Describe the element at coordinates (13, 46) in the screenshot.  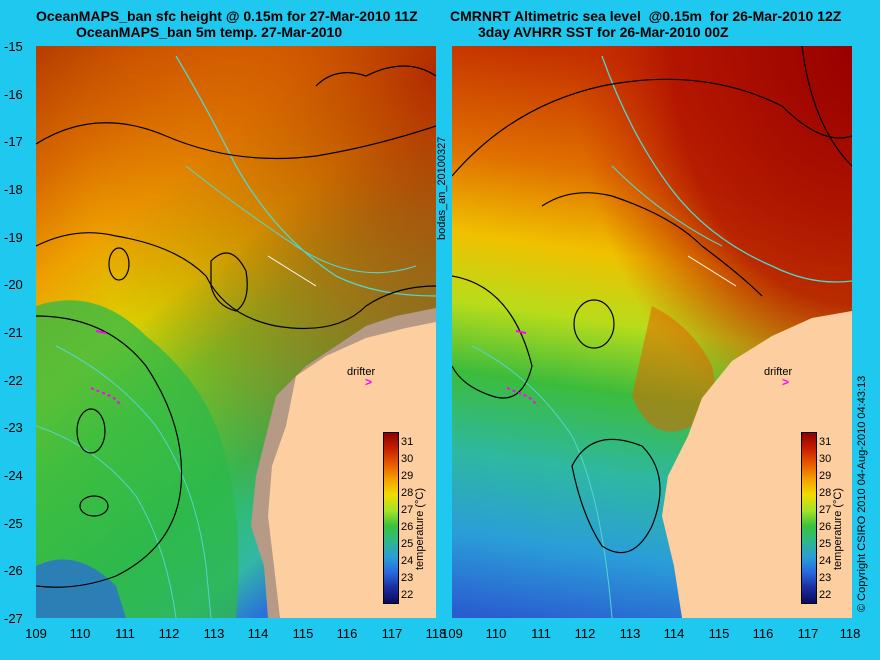
I see `y-tick-label: -15` at that location.